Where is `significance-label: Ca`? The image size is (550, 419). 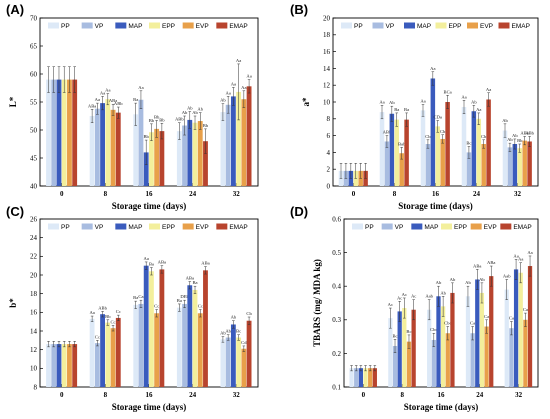
significance-label: Ca is located at coordinates (511, 317).